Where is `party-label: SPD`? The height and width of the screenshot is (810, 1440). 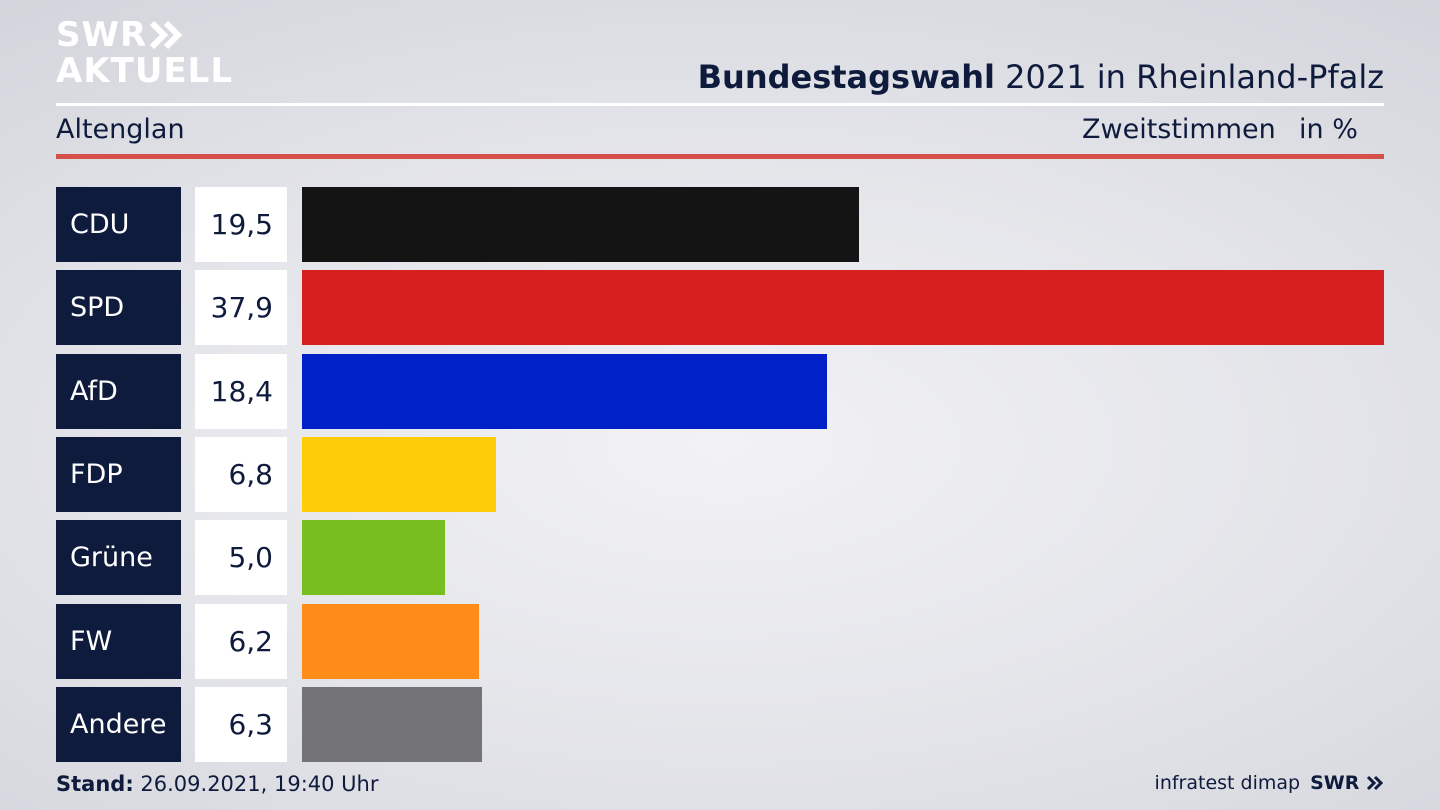 party-label: SPD is located at coordinates (118, 307).